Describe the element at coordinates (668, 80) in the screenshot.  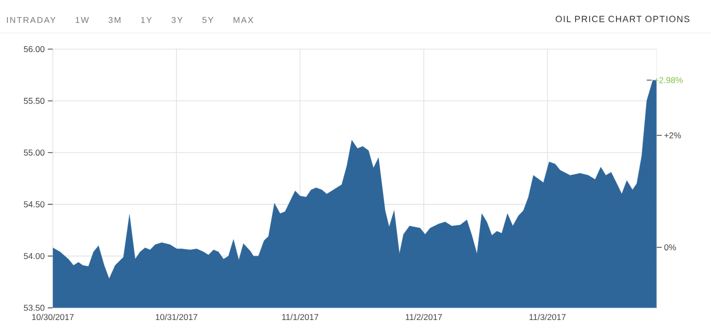
I see `annotation: +2.98%` at that location.